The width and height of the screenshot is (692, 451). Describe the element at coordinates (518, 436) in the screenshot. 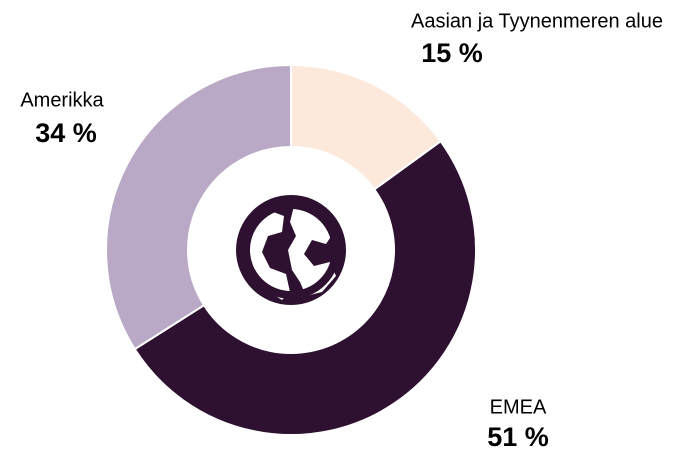

I see `slice-value: 51 %` at that location.